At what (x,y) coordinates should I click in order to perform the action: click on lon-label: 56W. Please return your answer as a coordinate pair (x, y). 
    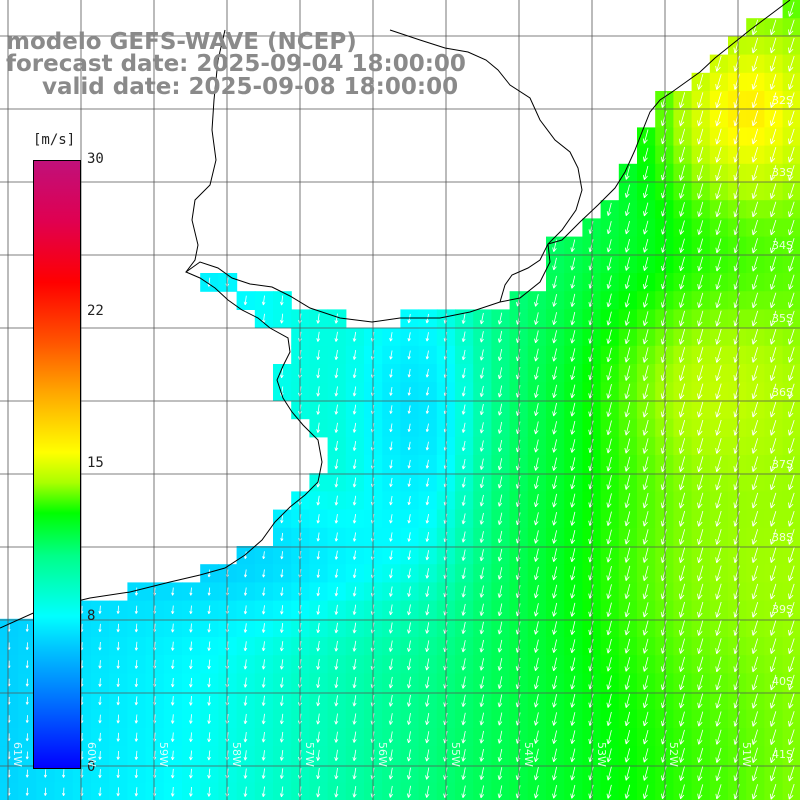
    Looking at the image, I should click on (382, 754).